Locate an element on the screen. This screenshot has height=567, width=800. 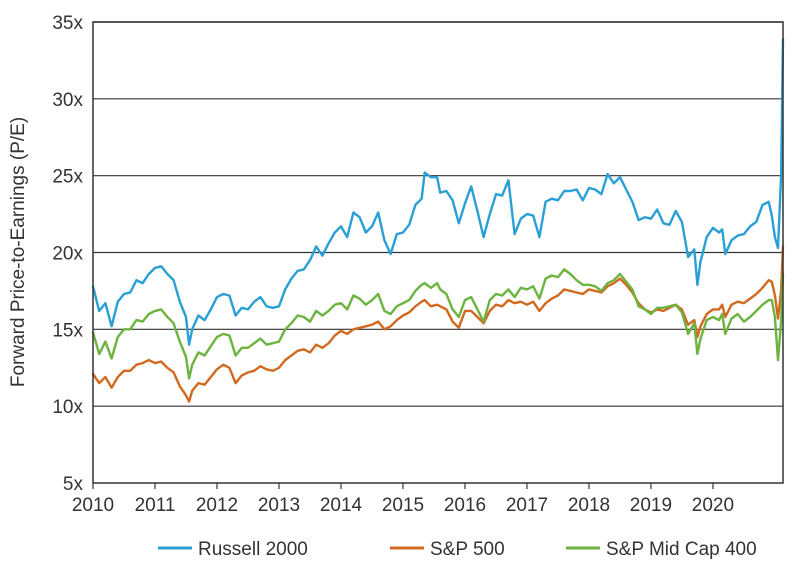
x-tick-label: 2019 is located at coordinates (651, 505).